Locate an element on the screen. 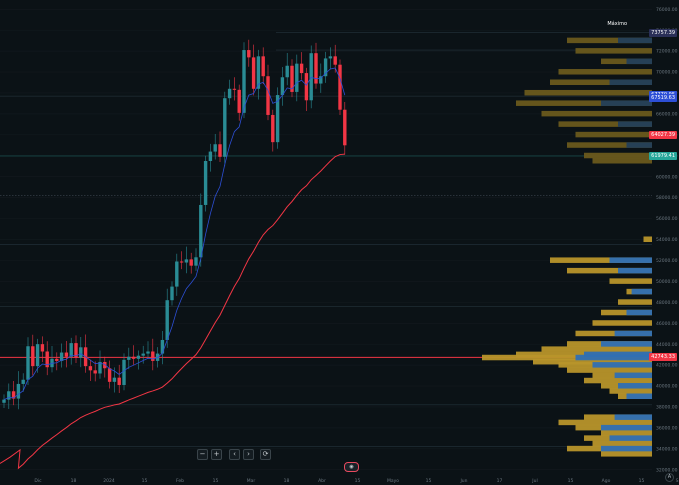  price-tick-label: 50000.00 is located at coordinates (667, 282).